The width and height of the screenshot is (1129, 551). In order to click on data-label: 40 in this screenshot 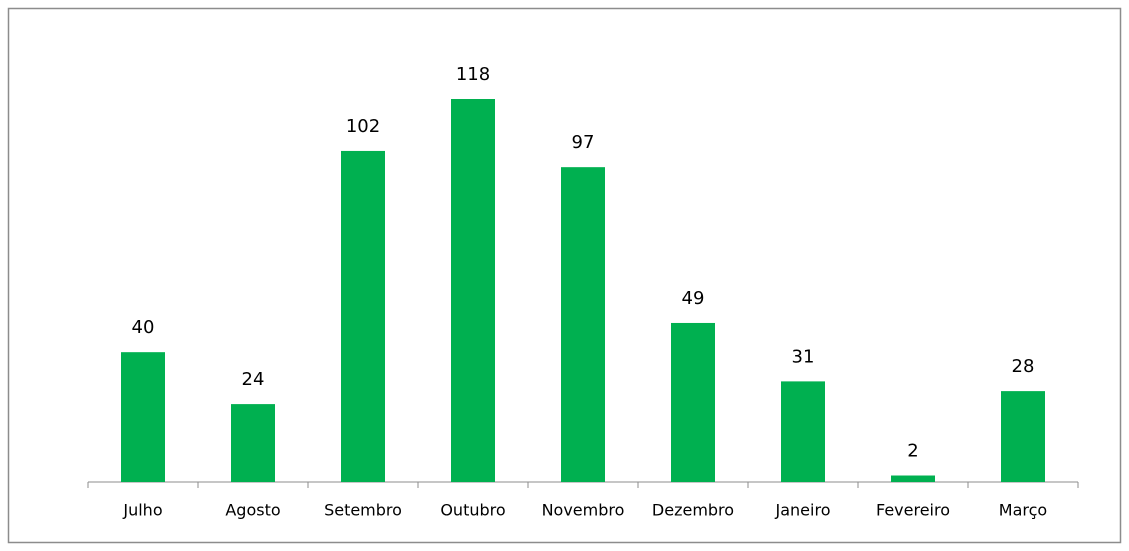, I will do `click(143, 327)`.